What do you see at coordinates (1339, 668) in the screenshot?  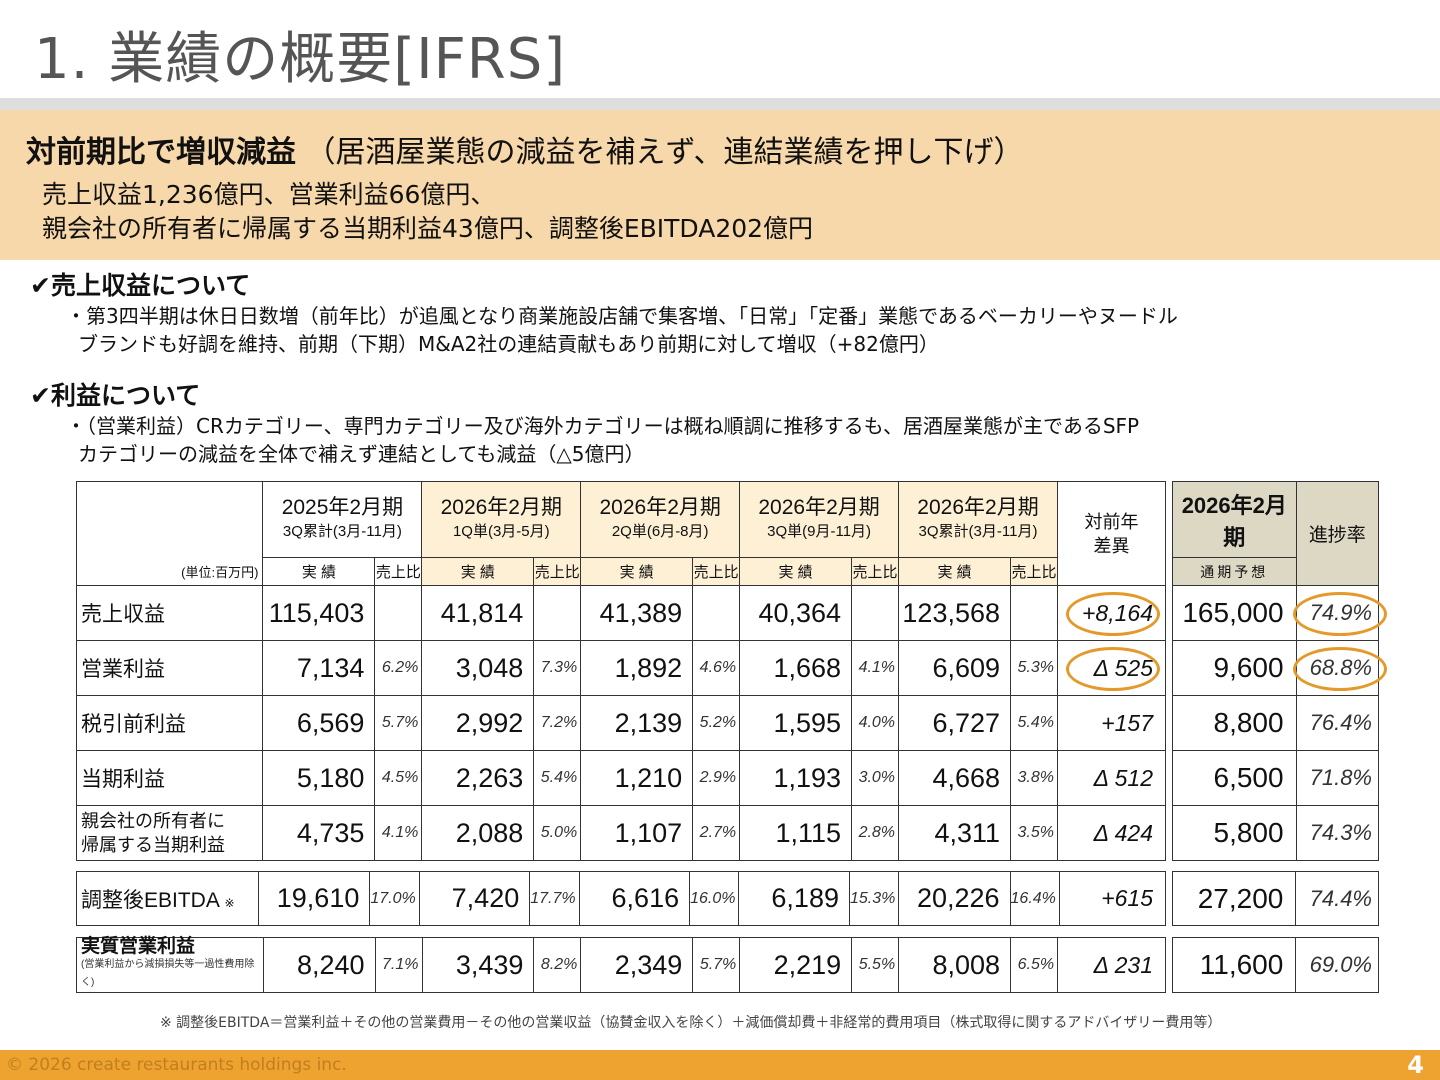 I see `progress-cell: 68.8%` at bounding box center [1339, 668].